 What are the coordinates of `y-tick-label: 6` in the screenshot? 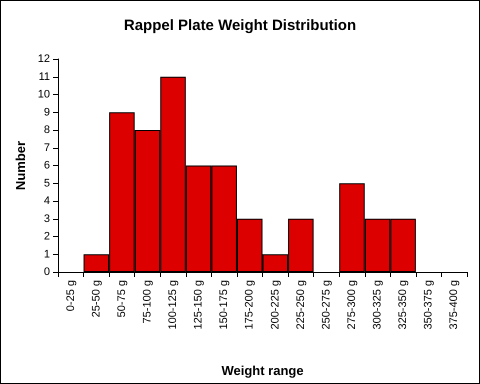 It's located at (47, 166).